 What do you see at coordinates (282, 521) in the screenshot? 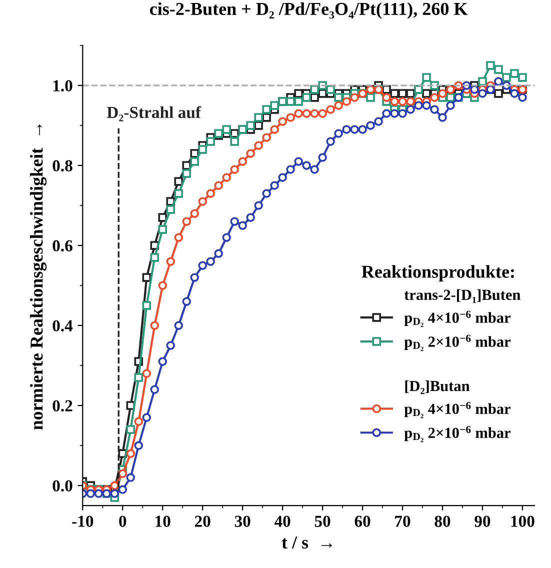
I see `x-tick-label: 40` at bounding box center [282, 521].